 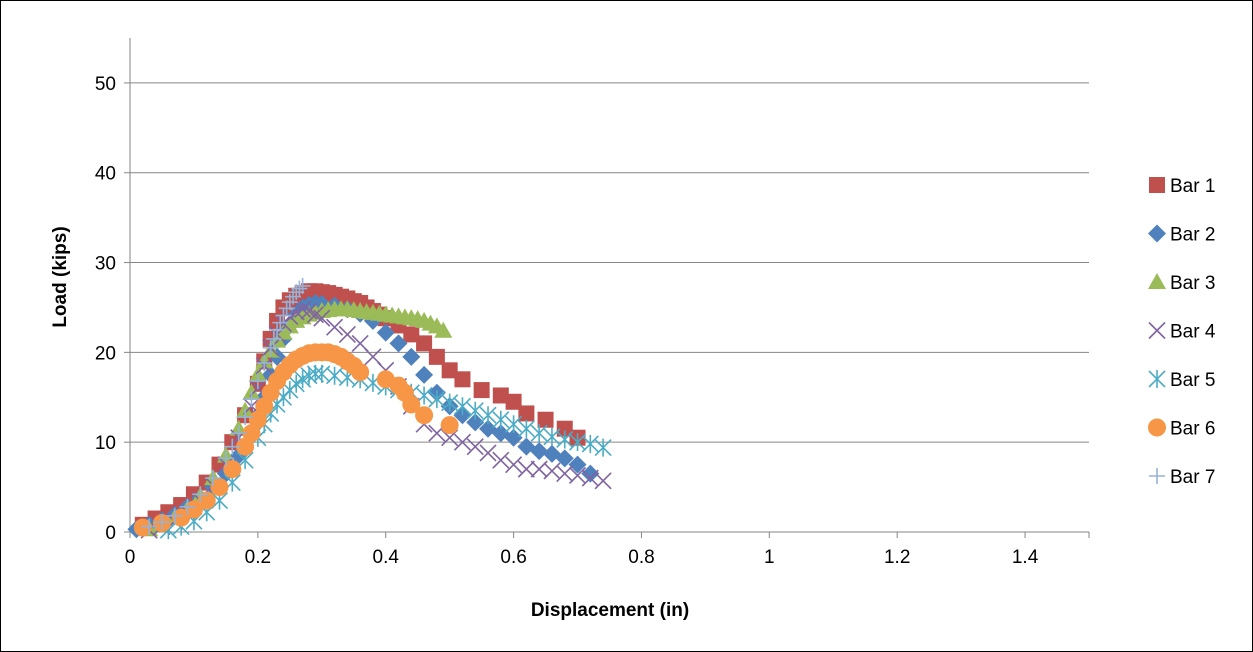 What do you see at coordinates (105, 174) in the screenshot?
I see `y-tick-label: 40` at bounding box center [105, 174].